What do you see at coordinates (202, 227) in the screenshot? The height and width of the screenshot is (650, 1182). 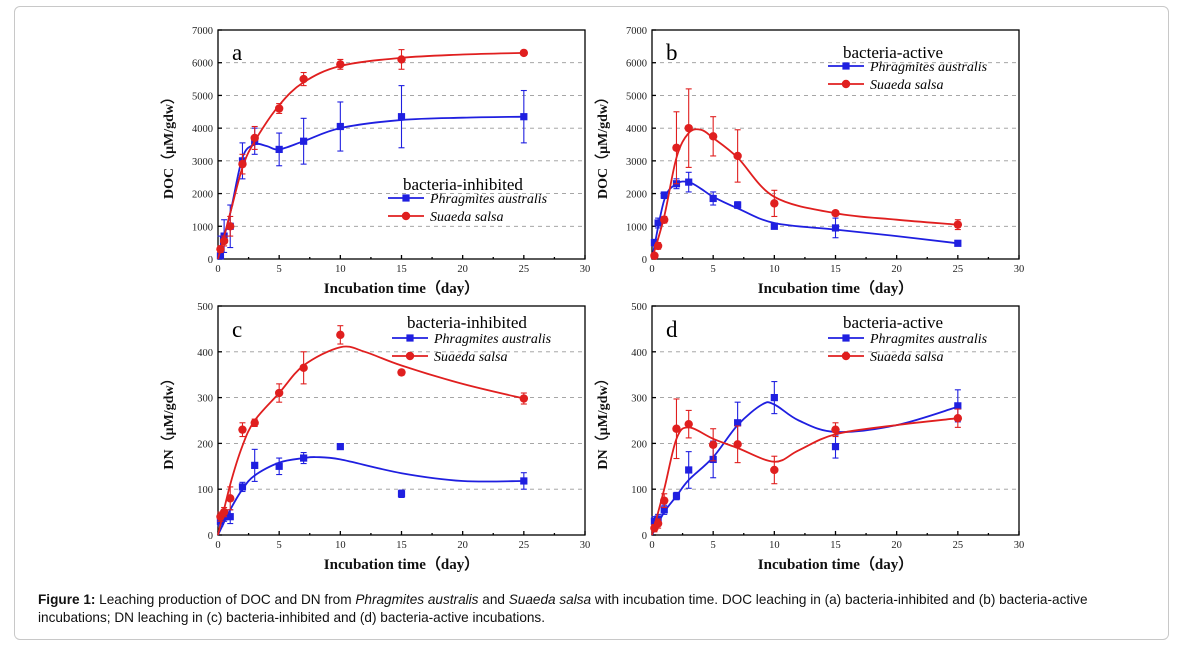 I see `y-tick-label: 1000` at bounding box center [202, 227].